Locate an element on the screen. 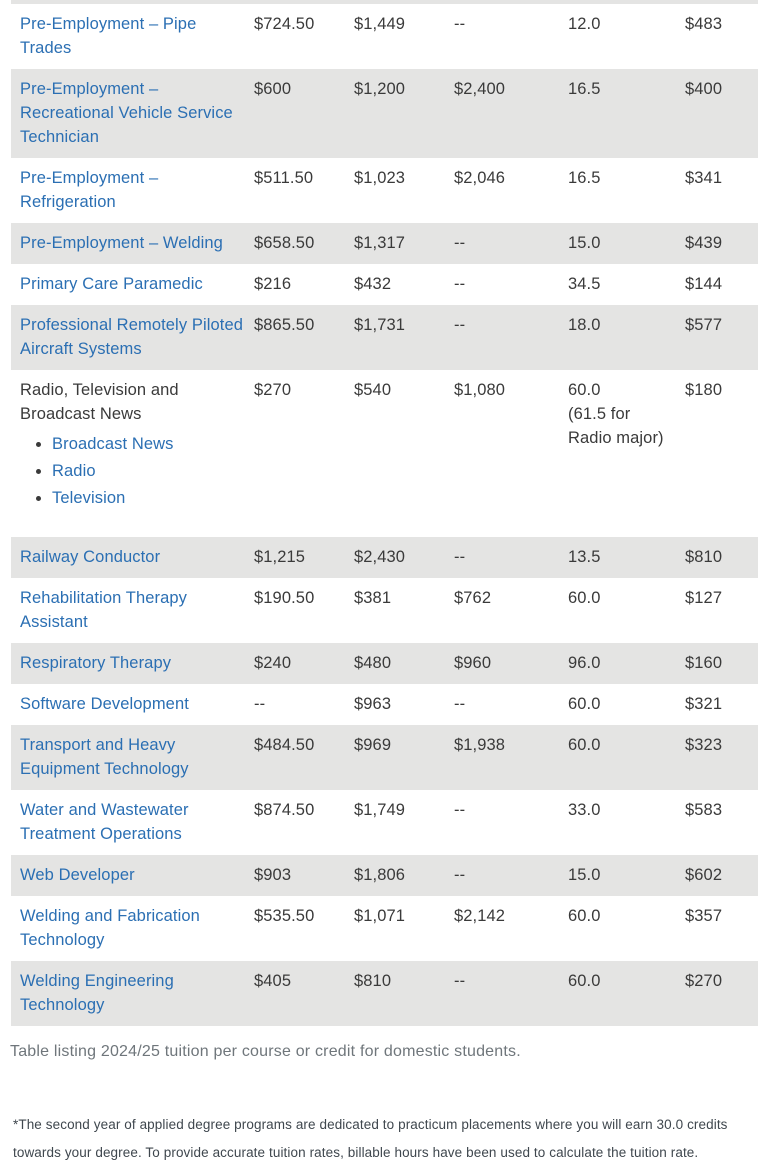  program-cell: Welding and Fabrication Technology is located at coordinates (132, 928).